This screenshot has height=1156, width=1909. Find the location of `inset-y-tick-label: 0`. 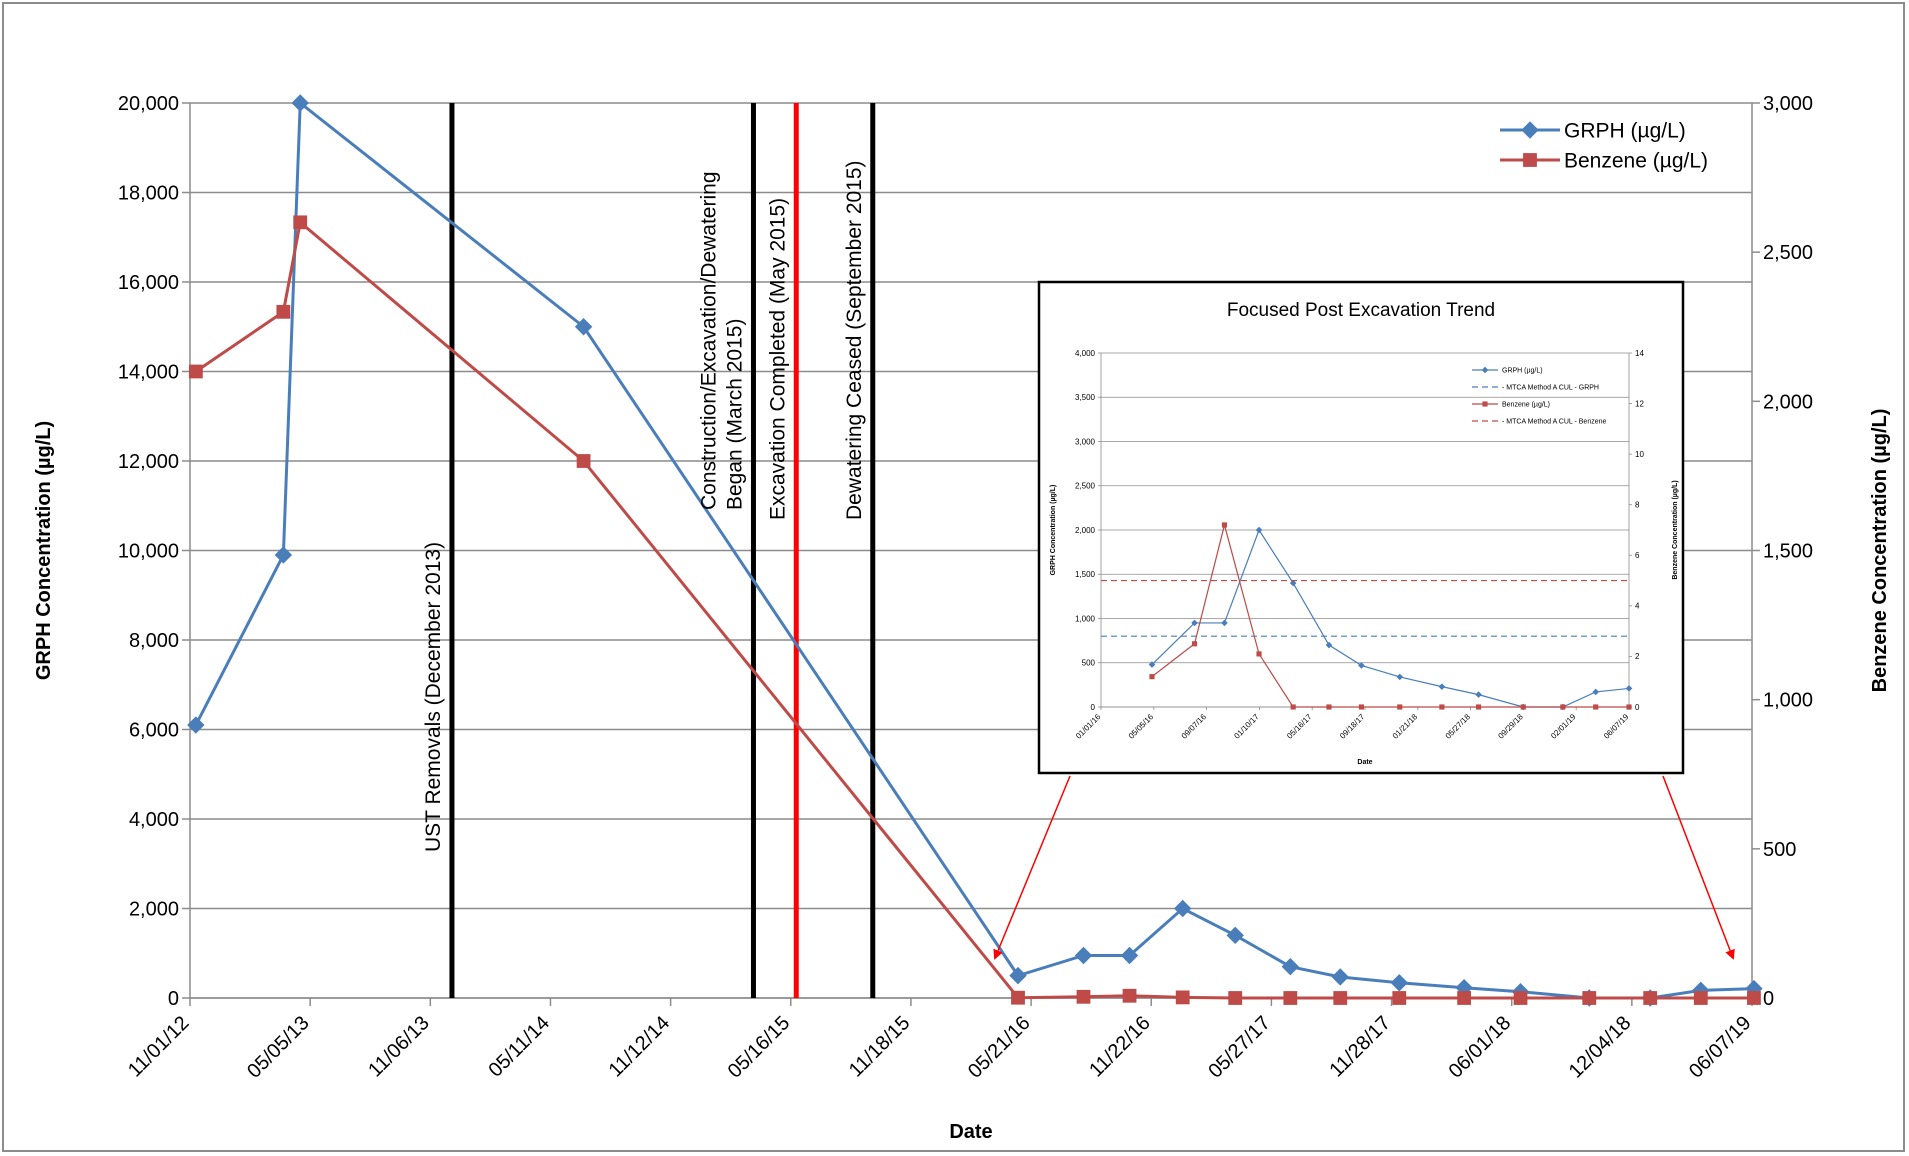

inset-y-tick-label: 0 is located at coordinates (1093, 707).